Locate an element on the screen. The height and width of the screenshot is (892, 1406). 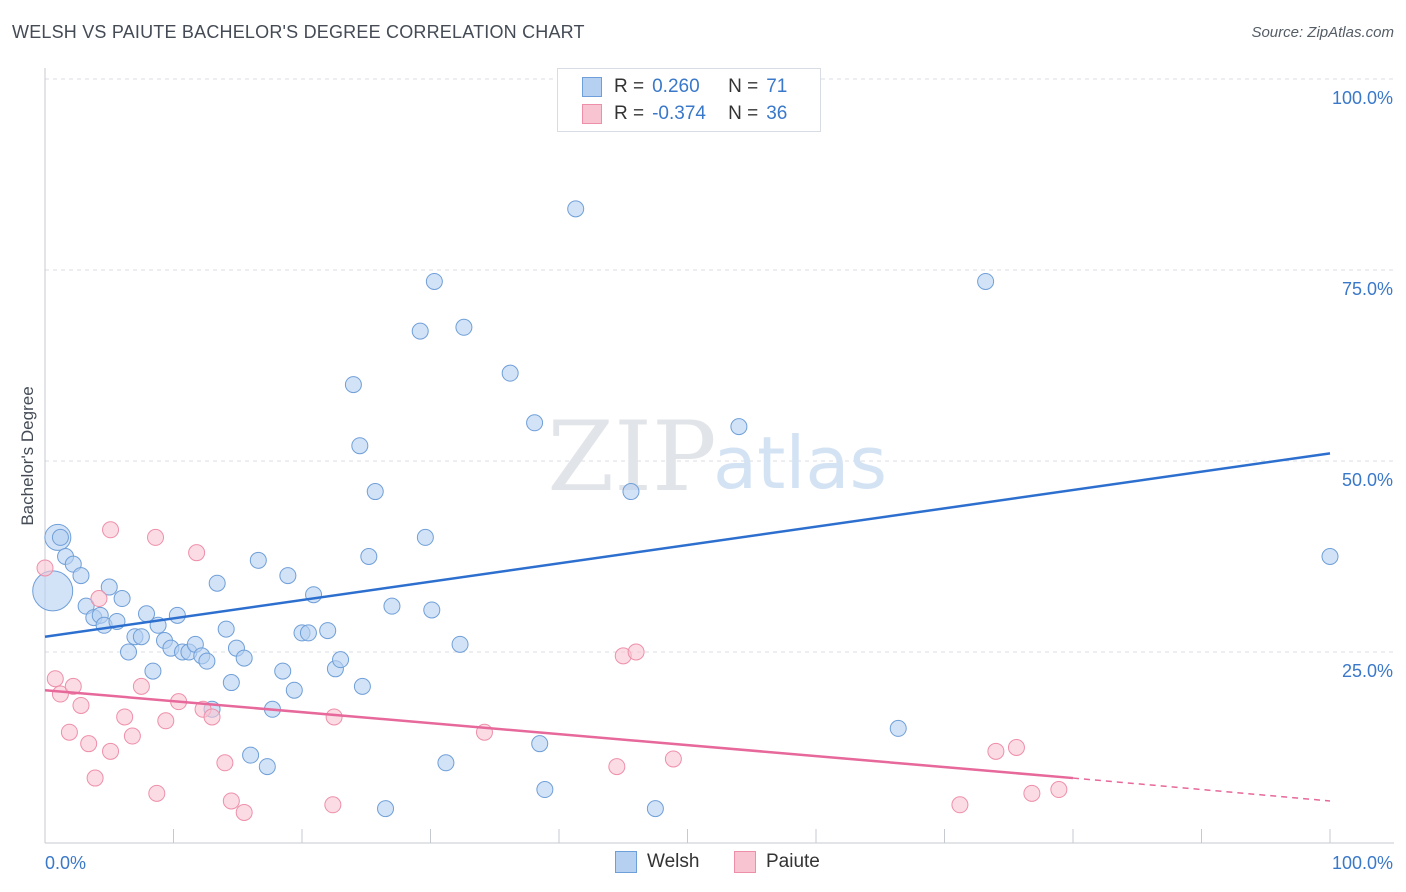
paiute-swatch is located at coordinates (592, 114).